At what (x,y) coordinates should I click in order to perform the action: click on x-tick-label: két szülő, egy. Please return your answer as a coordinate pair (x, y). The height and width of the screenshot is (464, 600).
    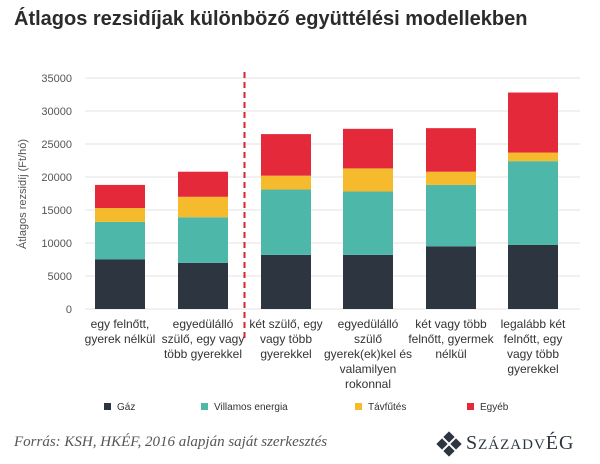
    Looking at the image, I should click on (285, 324).